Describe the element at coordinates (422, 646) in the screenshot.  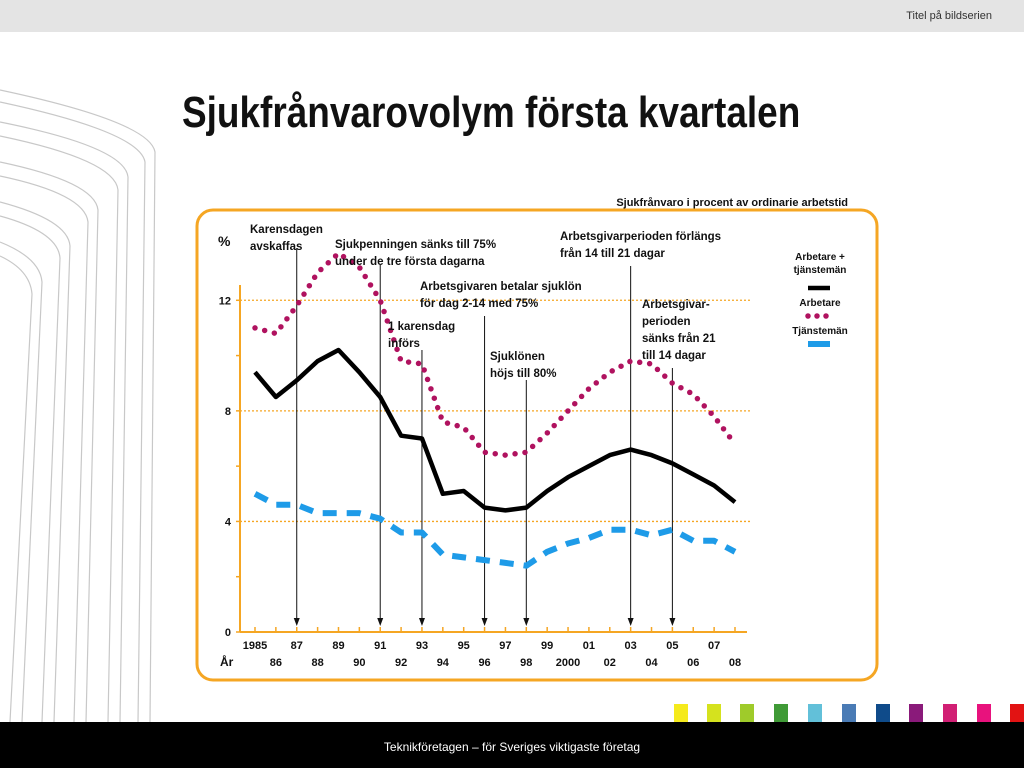
I see `x-tick-label: 93` at that location.